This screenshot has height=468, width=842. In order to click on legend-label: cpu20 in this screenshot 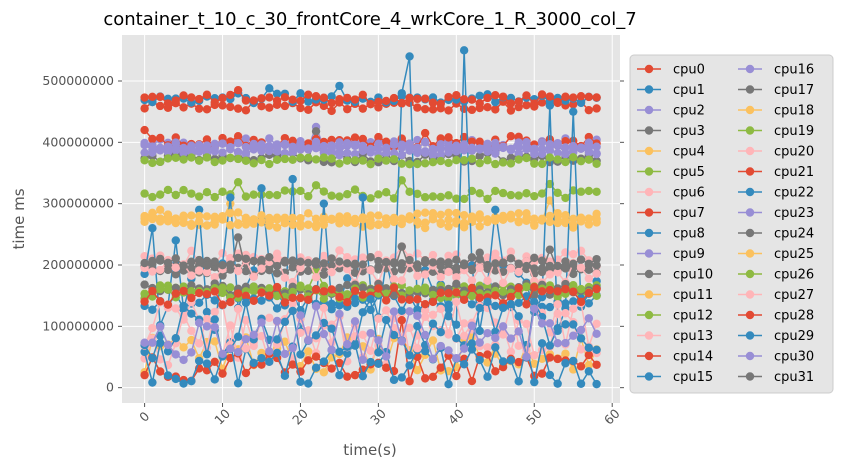, I will do `click(794, 152)`.